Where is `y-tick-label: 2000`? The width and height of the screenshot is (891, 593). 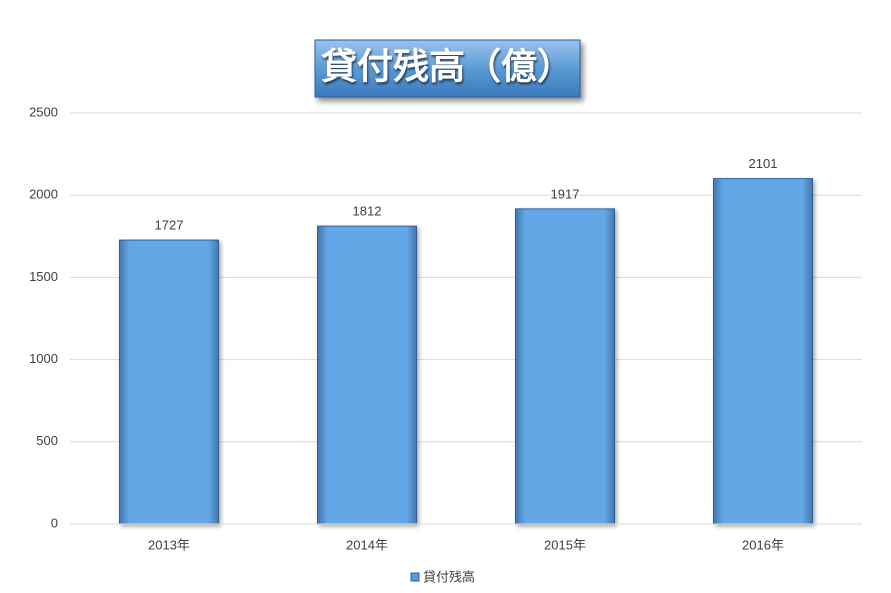
y-tick-label: 2000 is located at coordinates (43, 194).